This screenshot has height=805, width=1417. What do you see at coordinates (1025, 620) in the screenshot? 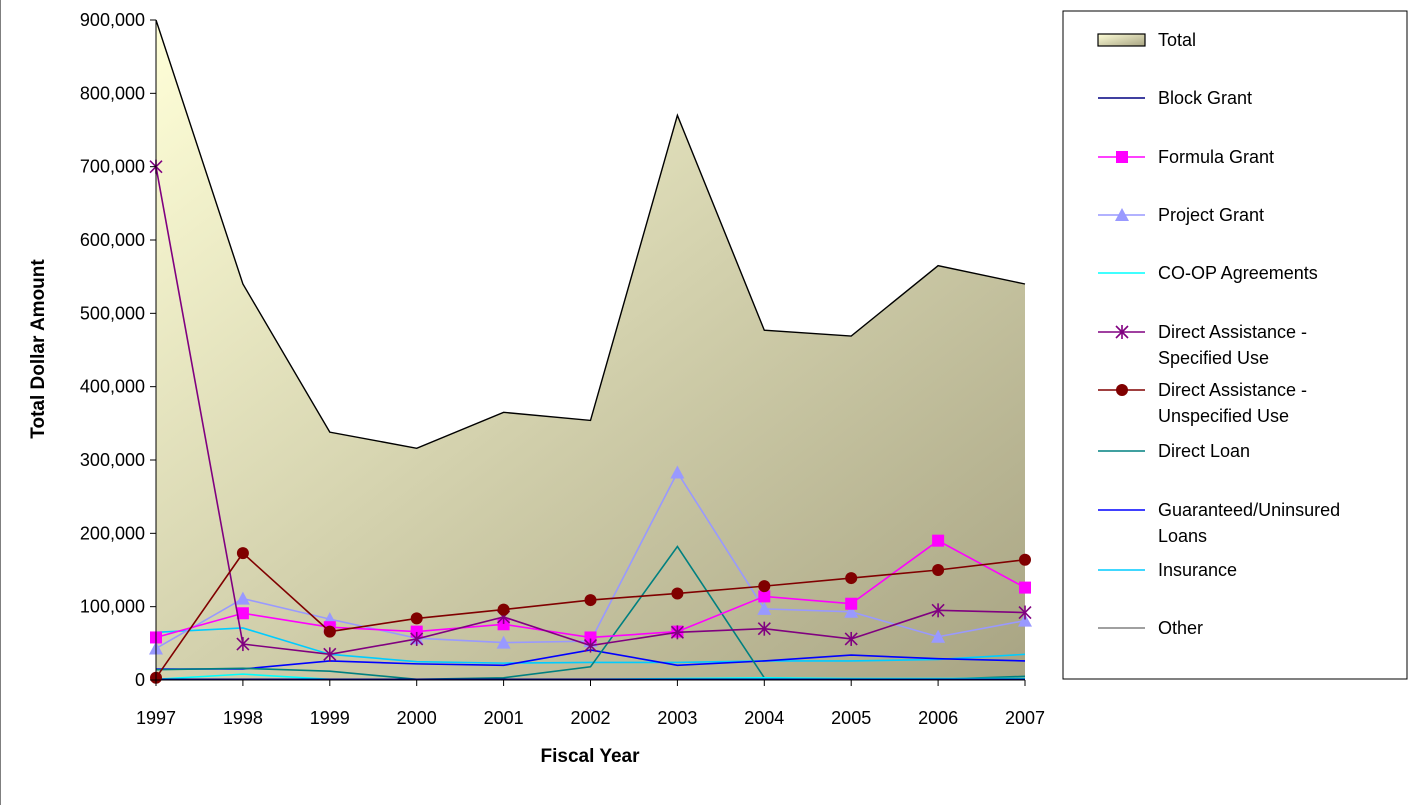
I see `point-project-grant-2007` at bounding box center [1025, 620].